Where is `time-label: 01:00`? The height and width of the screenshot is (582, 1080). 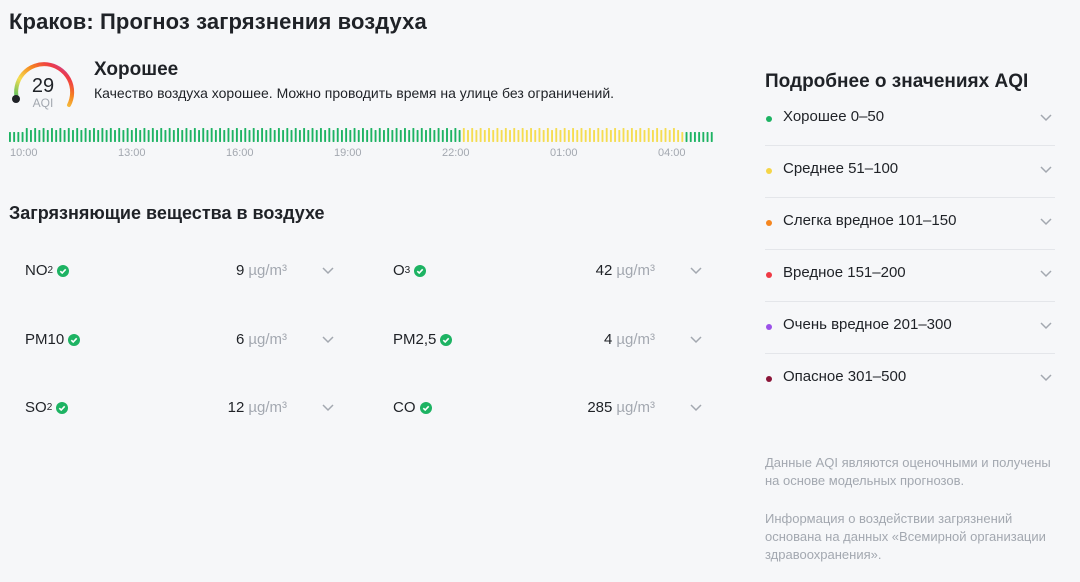 time-label: 01:00 is located at coordinates (564, 153).